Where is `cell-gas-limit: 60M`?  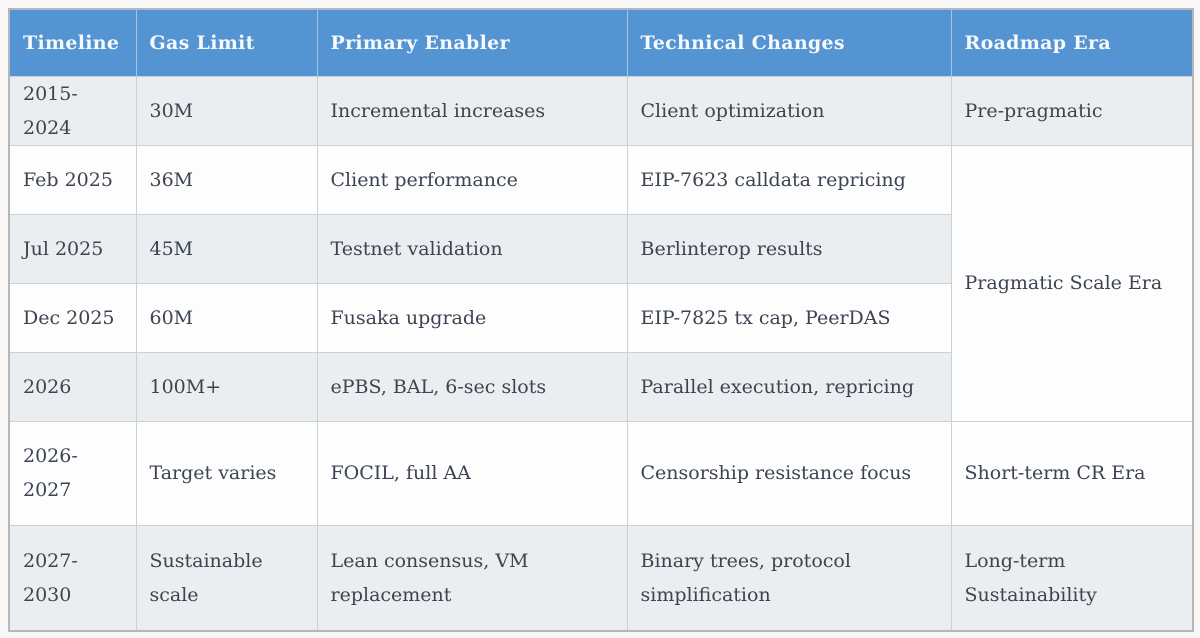 cell-gas-limit: 60M is located at coordinates (226, 317).